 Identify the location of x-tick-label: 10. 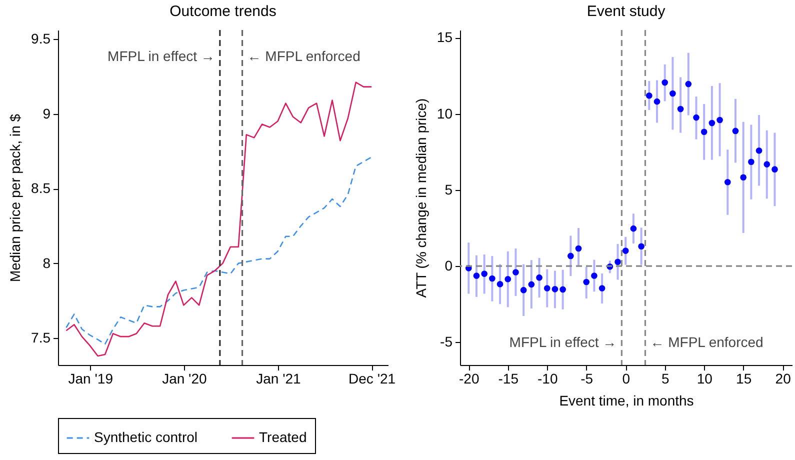
(704, 378).